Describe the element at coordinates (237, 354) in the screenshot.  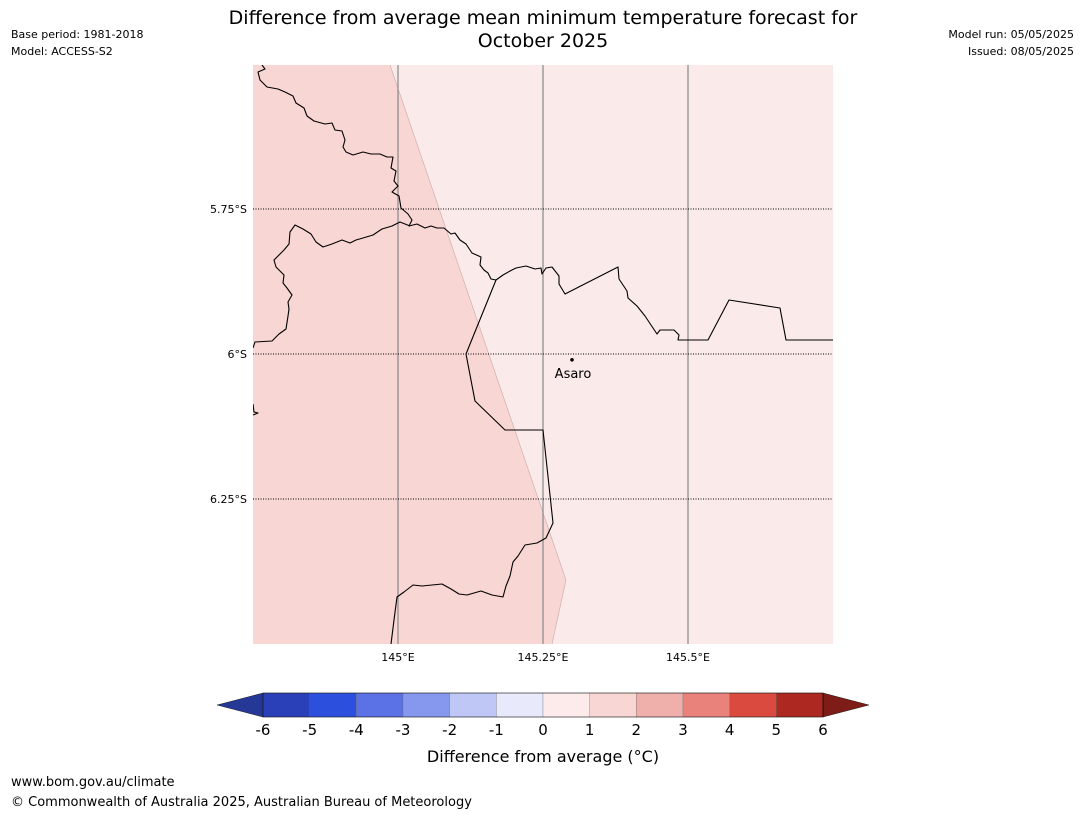
I see `lat-label-6: 6°S` at that location.